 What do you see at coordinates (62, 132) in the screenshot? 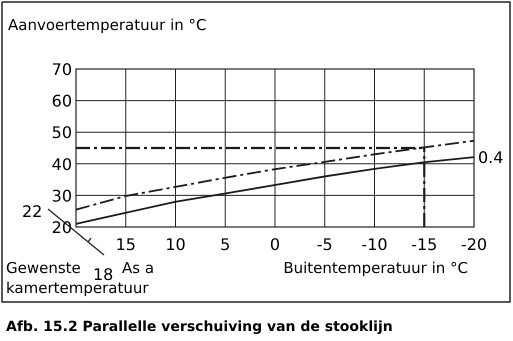
I see `y-tick-label: 50` at bounding box center [62, 132].